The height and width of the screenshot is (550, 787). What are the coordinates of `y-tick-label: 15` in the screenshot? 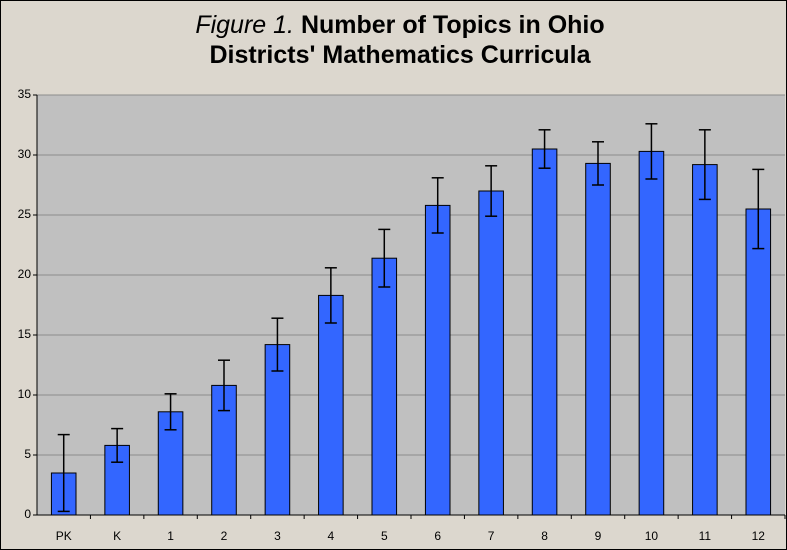 It's located at (25, 334).